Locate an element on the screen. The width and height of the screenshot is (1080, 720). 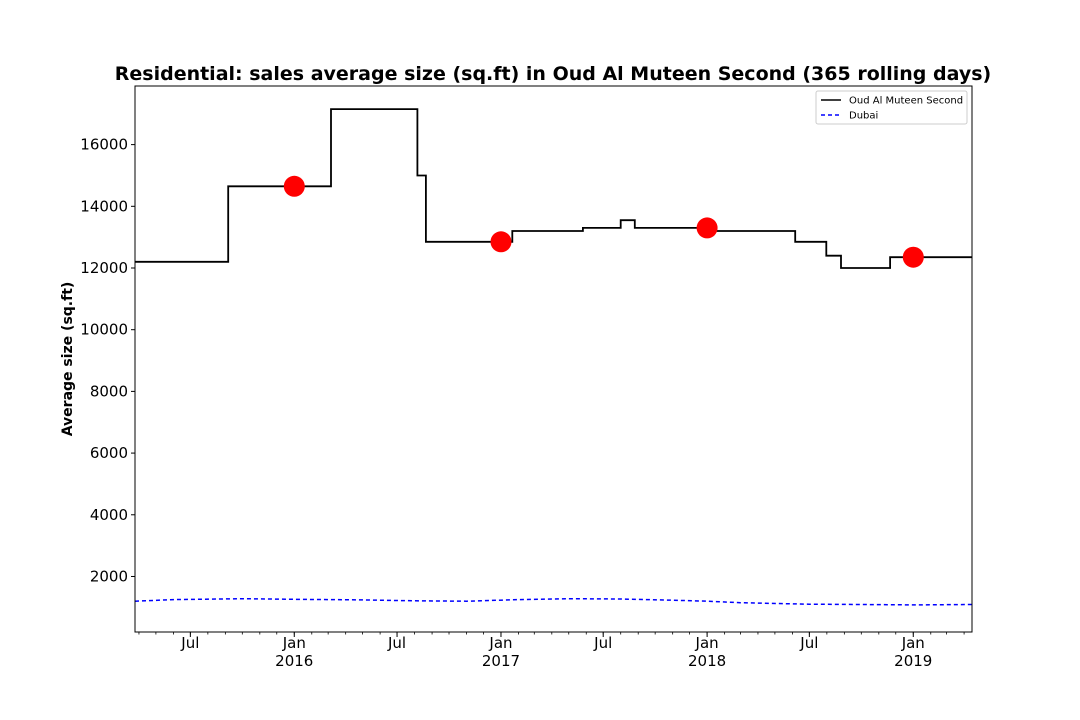
y-tick-label: 14000 is located at coordinates (104, 206).